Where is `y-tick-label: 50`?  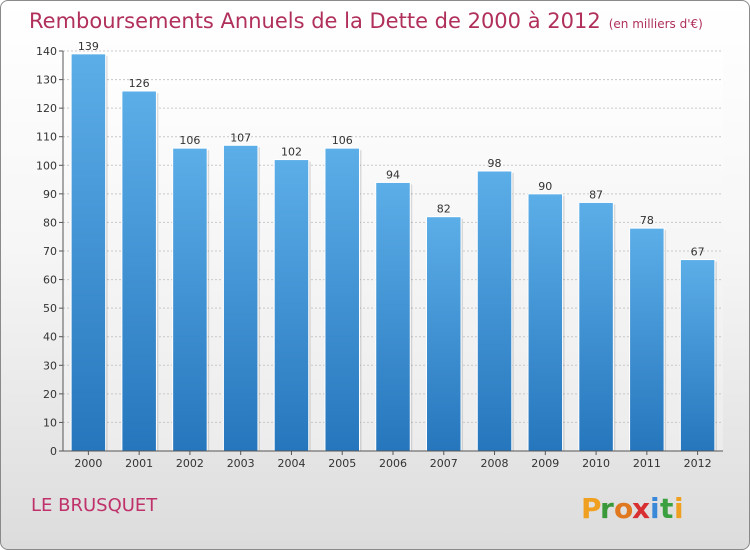 y-tick-label: 50 is located at coordinates (50, 308).